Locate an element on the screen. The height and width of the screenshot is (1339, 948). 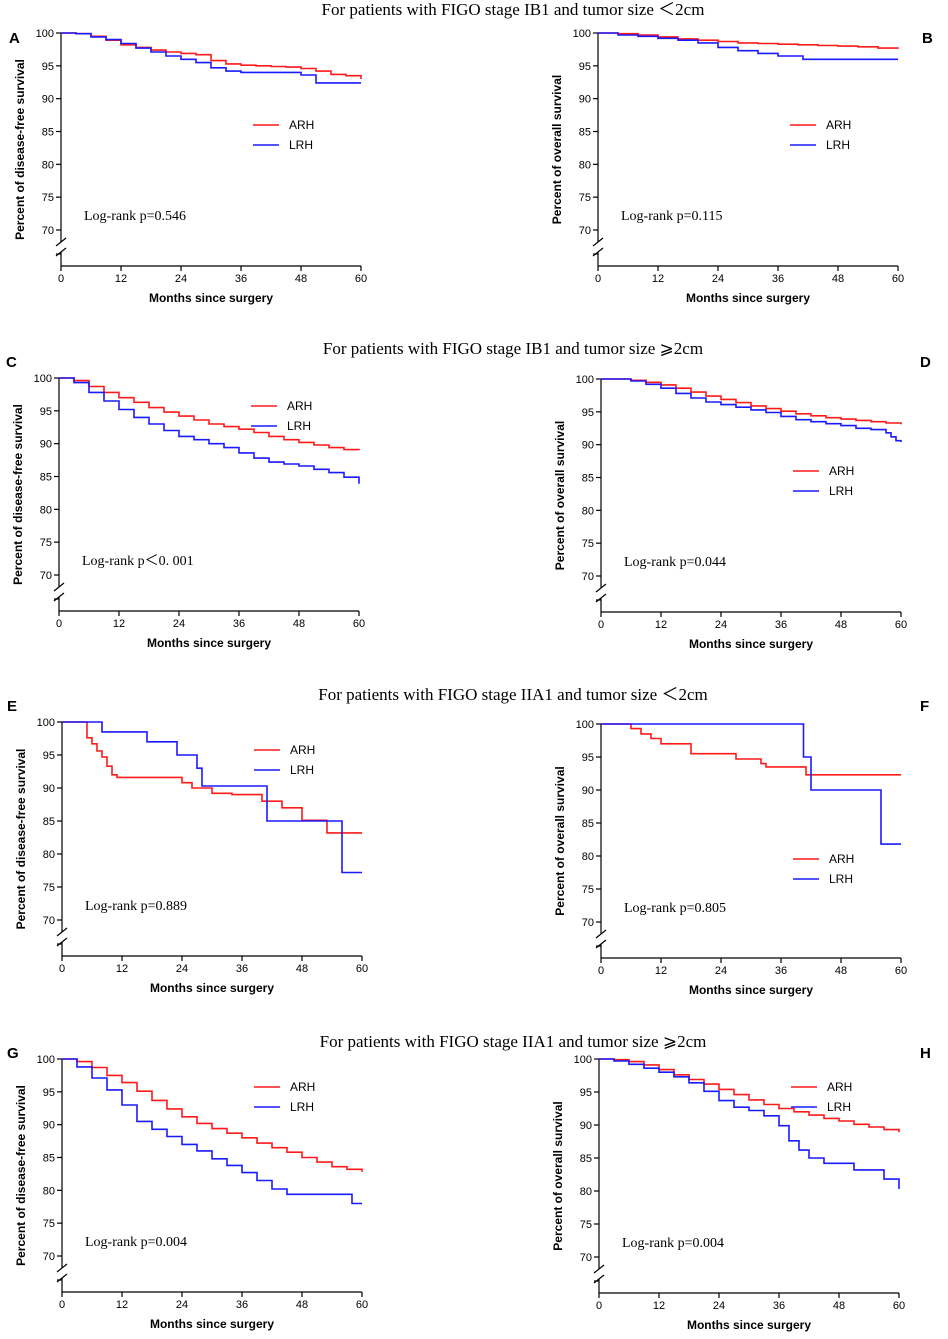
panel-label-c: C is located at coordinates (11, 362).